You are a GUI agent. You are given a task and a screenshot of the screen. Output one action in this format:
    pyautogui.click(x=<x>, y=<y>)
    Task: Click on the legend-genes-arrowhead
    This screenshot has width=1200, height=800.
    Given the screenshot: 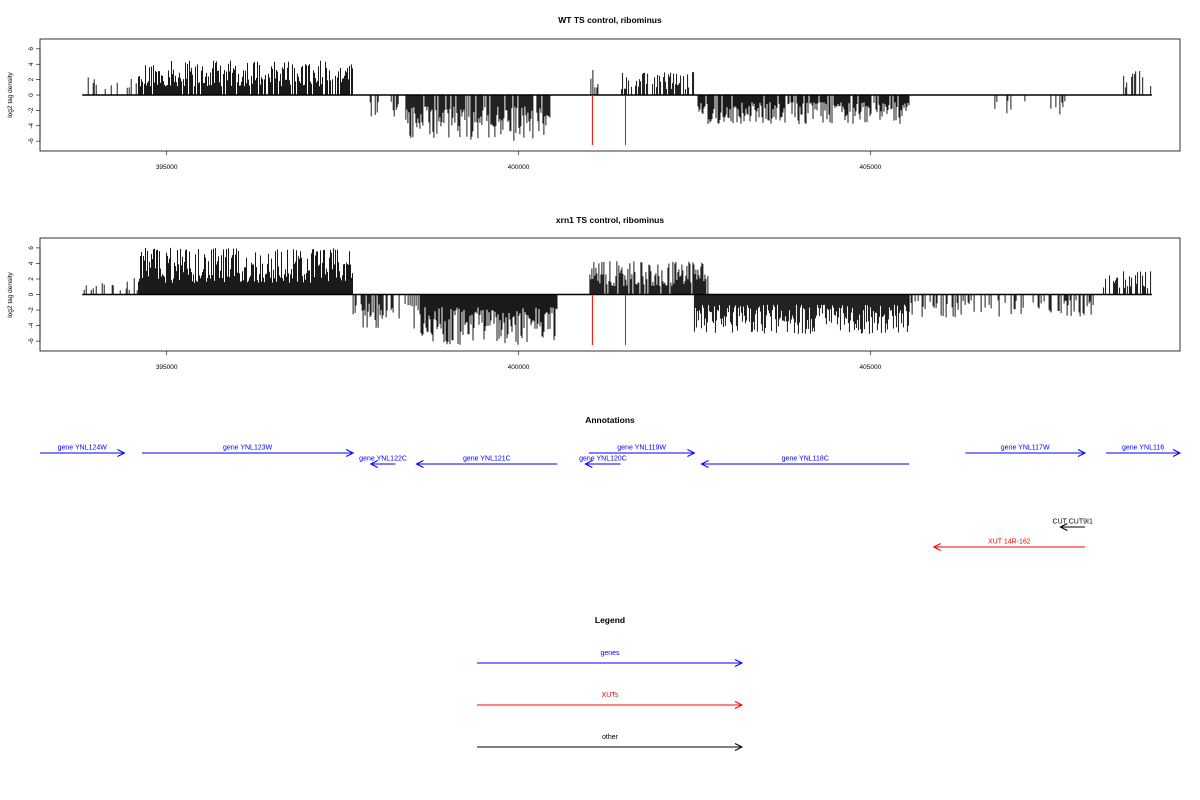 What is the action you would take?
    pyautogui.click(x=739, y=663)
    